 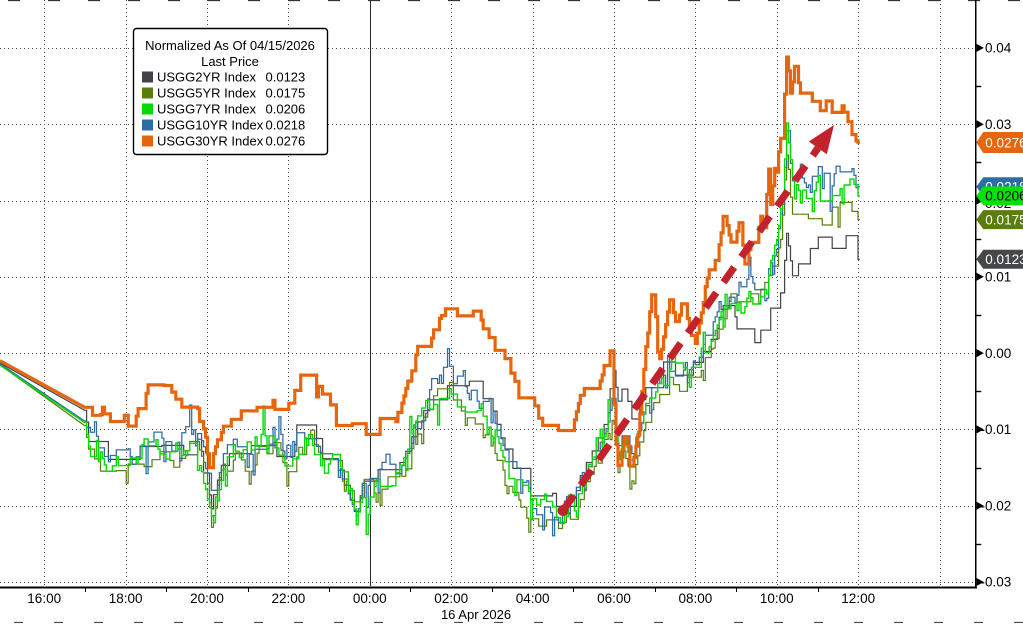 I want to click on svg-text: 0.0218, so click(x=286, y=125).